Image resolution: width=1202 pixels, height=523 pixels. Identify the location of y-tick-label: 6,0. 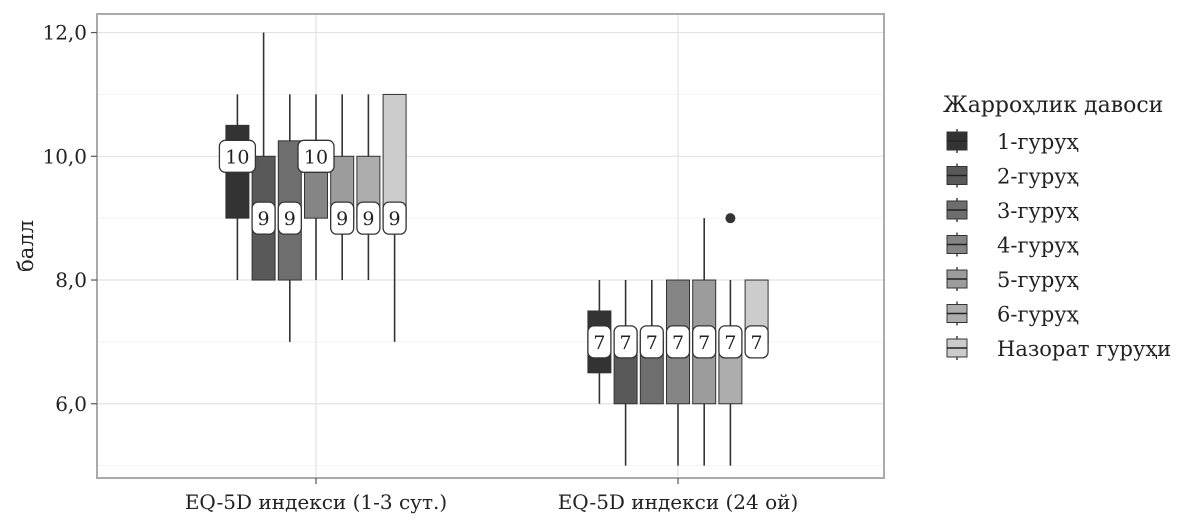
(71, 404).